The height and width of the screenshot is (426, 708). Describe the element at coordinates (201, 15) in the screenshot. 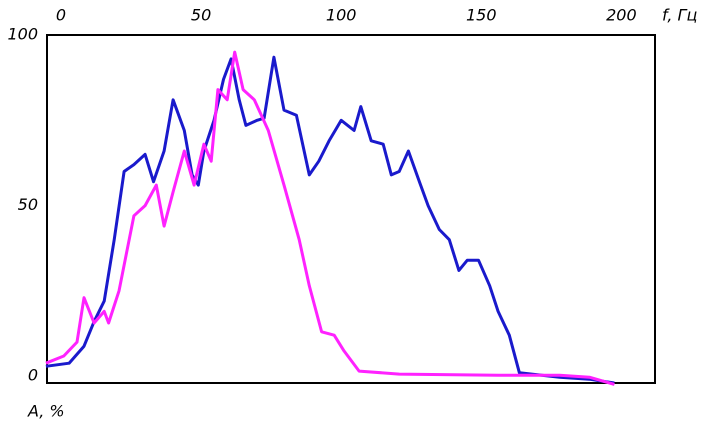

I see `x-tick-label: 50` at that location.